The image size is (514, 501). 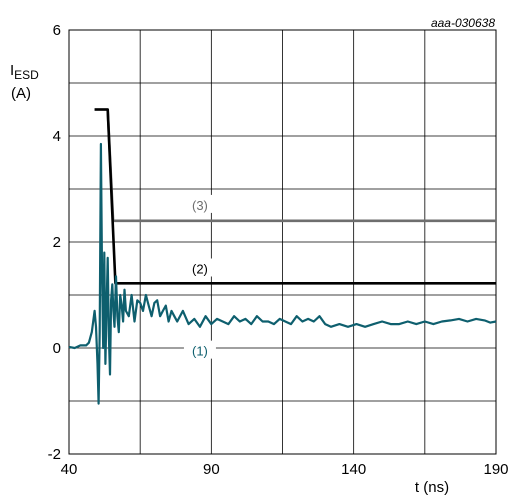 I want to click on series-label-2: (2), so click(x=200, y=269).